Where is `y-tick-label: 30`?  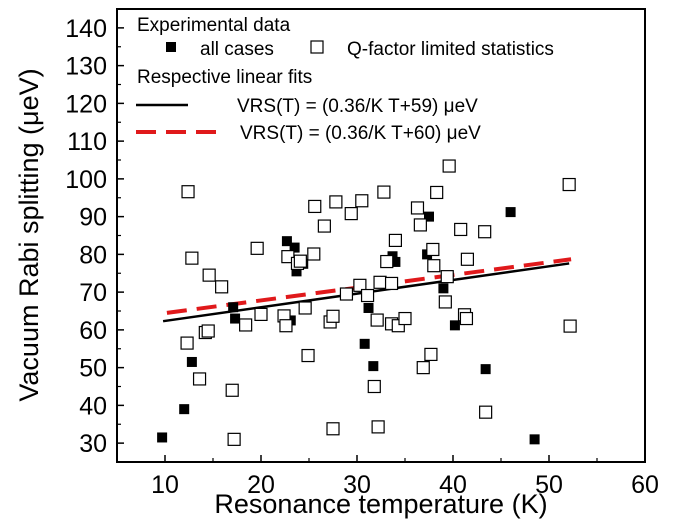
y-tick-label: 30 is located at coordinates (93, 444).